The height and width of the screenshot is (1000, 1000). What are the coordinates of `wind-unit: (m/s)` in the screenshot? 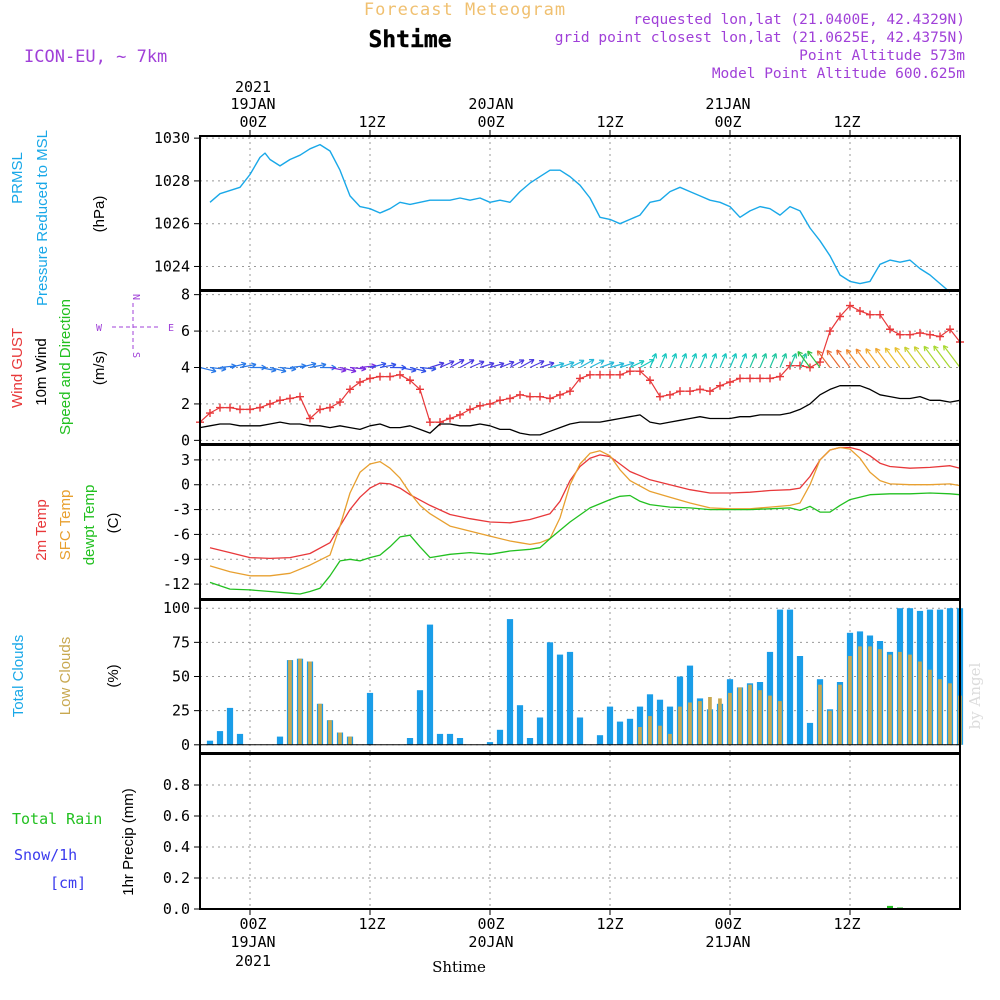 It's located at (99, 368).